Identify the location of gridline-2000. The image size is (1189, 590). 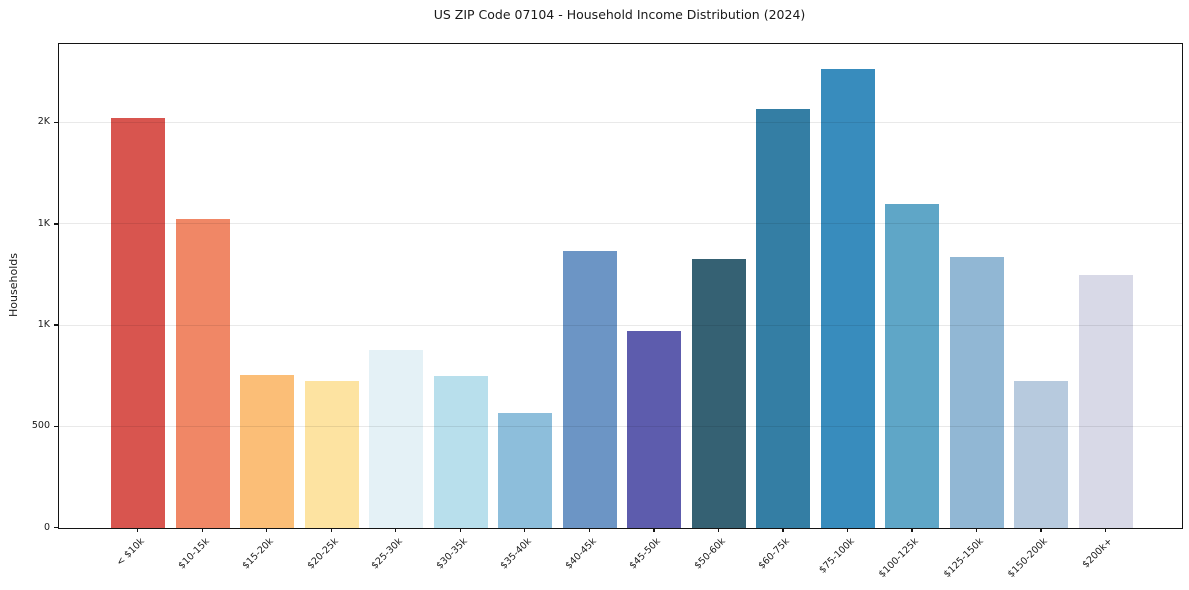
(620, 122).